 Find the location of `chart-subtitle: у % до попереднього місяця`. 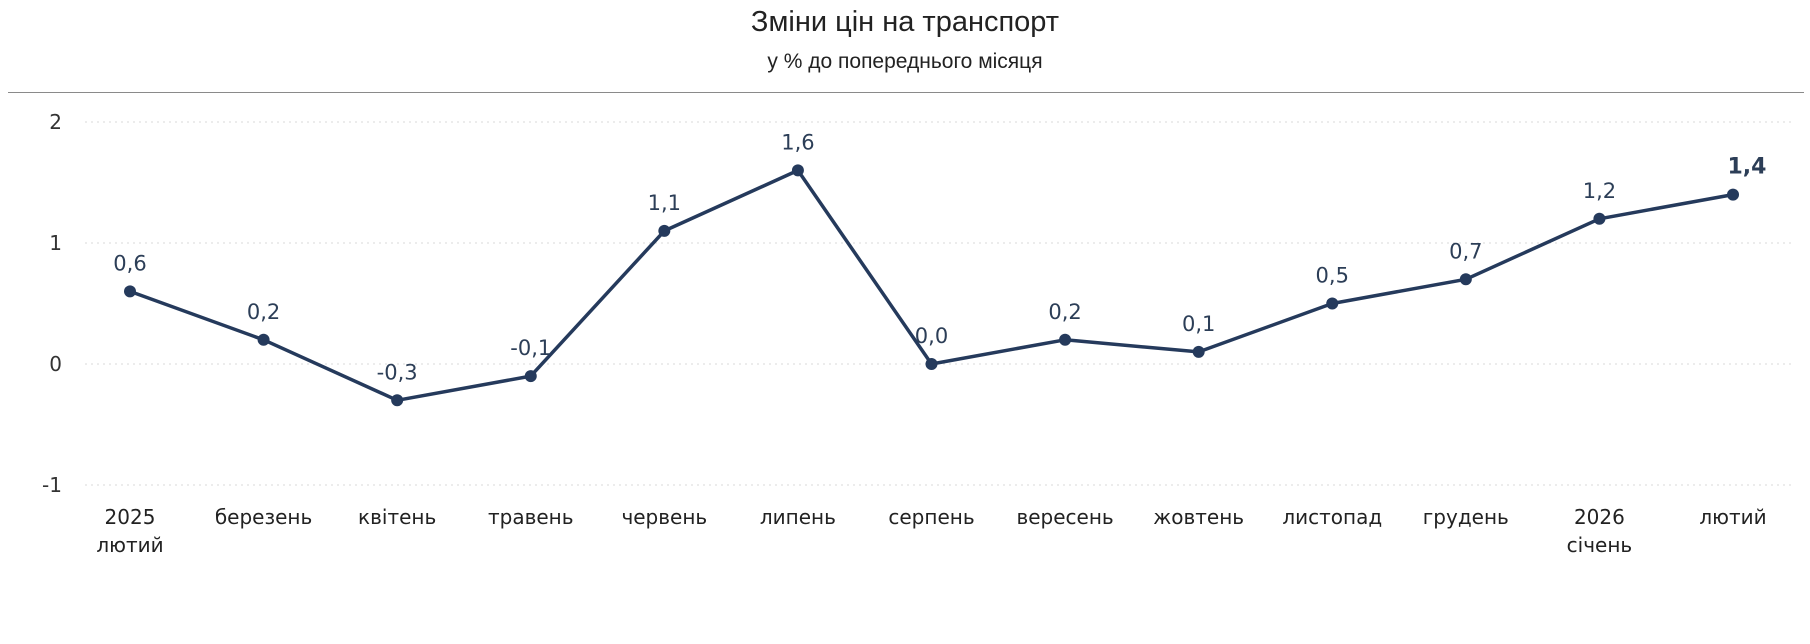

chart-subtitle: у % до попереднього місяця is located at coordinates (905, 61).